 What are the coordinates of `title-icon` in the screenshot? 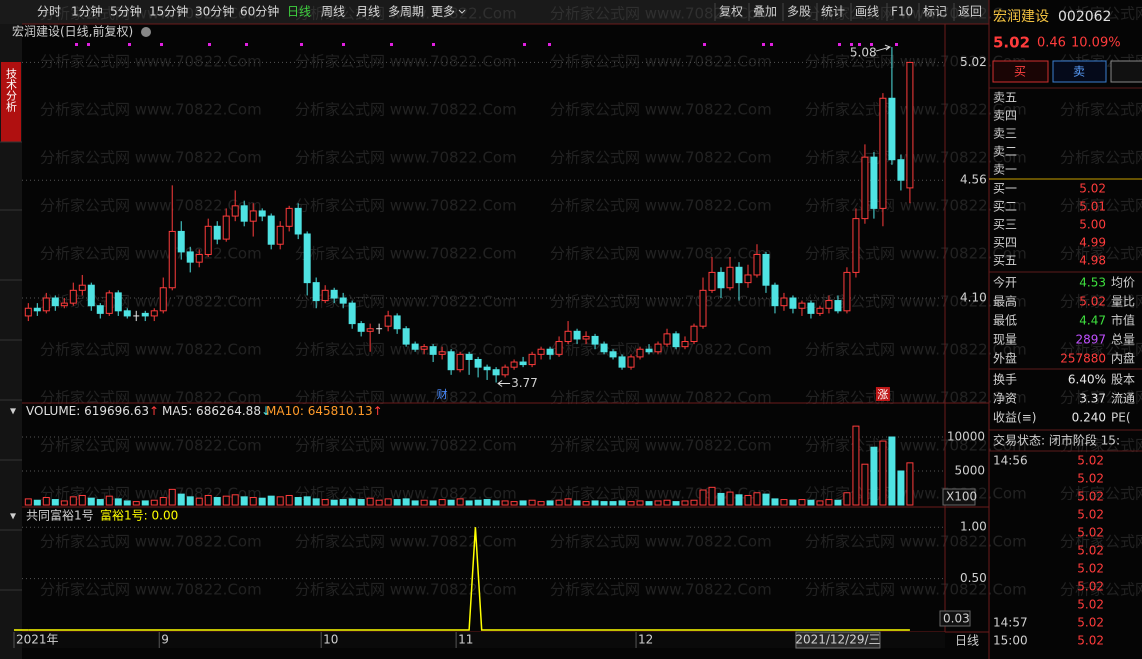 It's located at (146, 32).